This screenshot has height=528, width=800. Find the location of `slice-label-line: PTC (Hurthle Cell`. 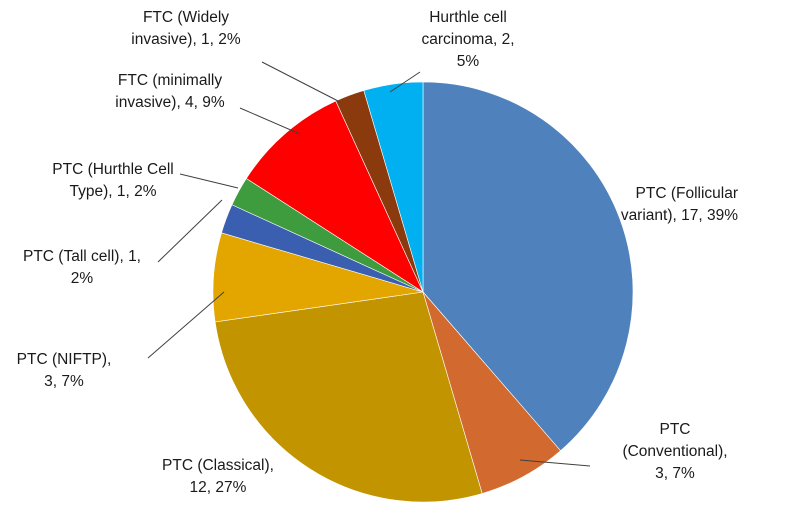

slice-label-line: PTC (Hurthle Cell is located at coordinates (112, 169).